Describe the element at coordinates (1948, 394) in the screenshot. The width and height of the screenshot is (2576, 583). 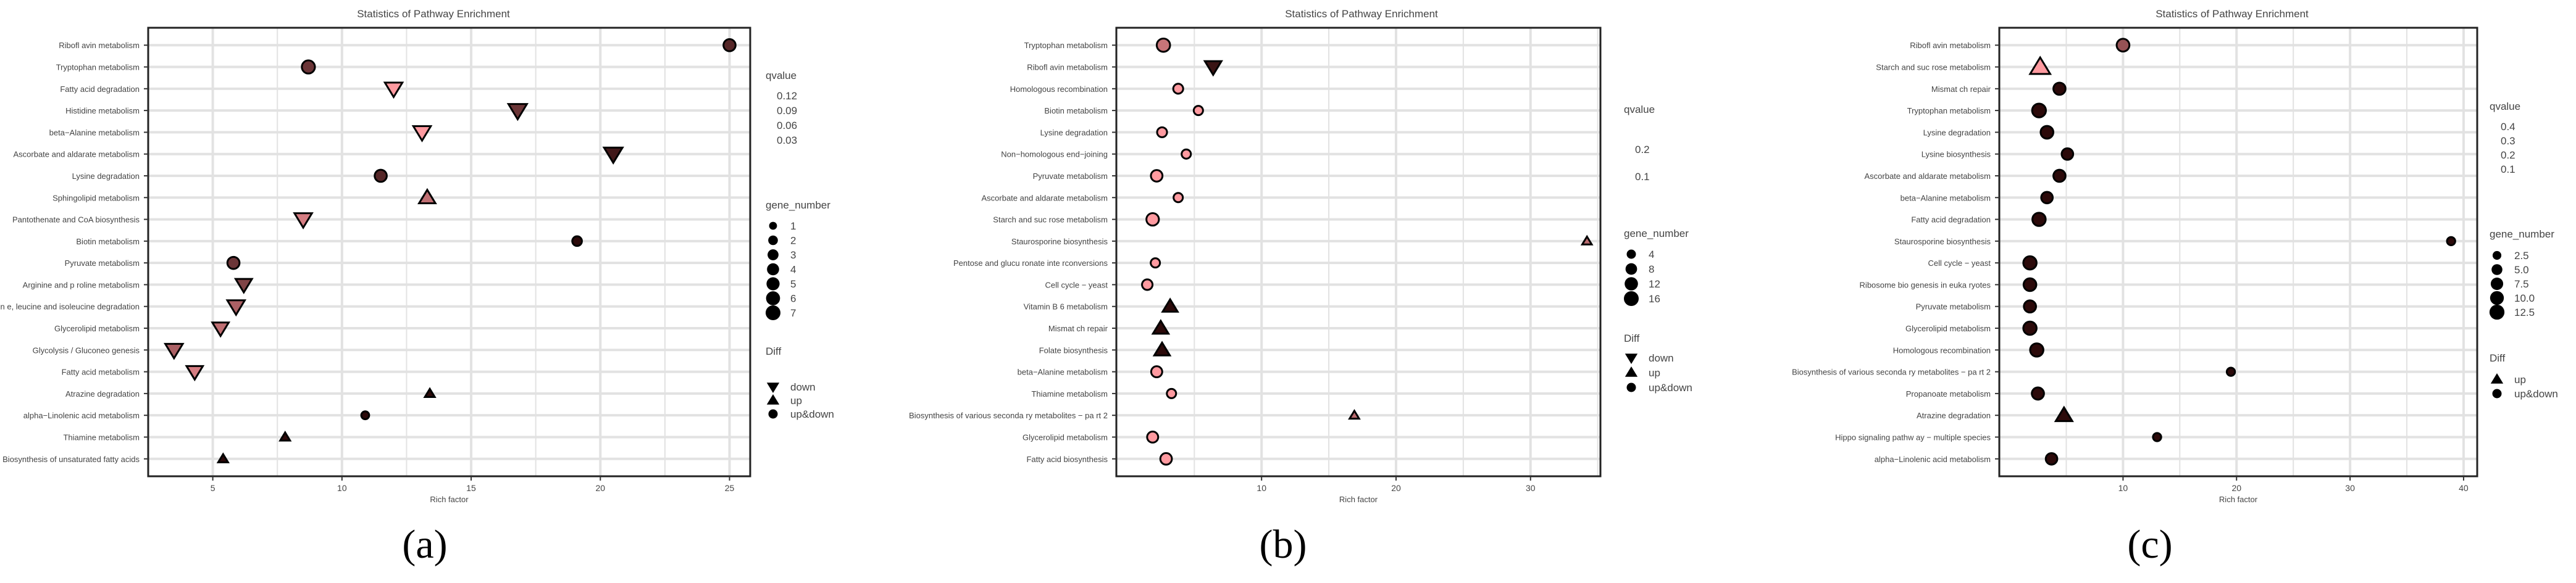
I see `y-tick-label: Propanoate metabolism` at that location.